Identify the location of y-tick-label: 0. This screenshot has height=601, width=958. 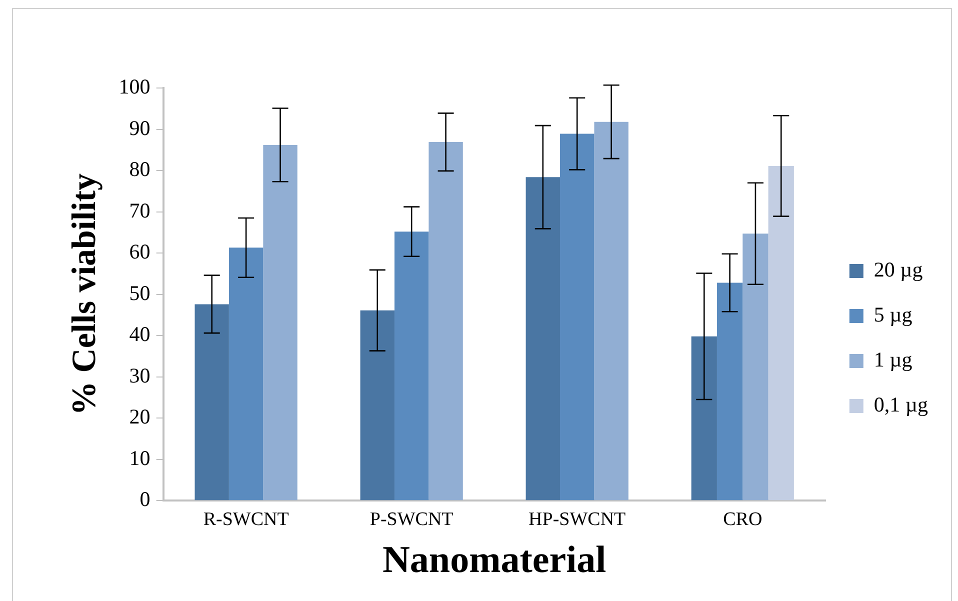
(145, 499).